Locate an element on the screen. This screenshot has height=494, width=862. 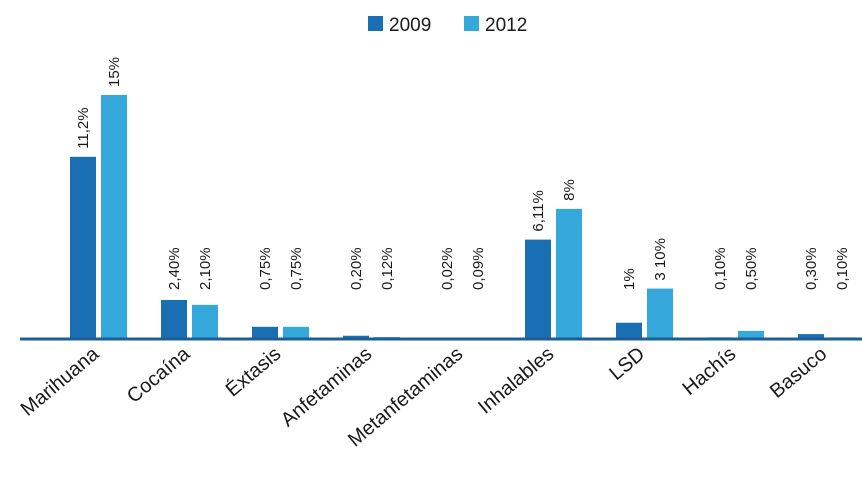
bar-inhalables-2012 is located at coordinates (569, 273).